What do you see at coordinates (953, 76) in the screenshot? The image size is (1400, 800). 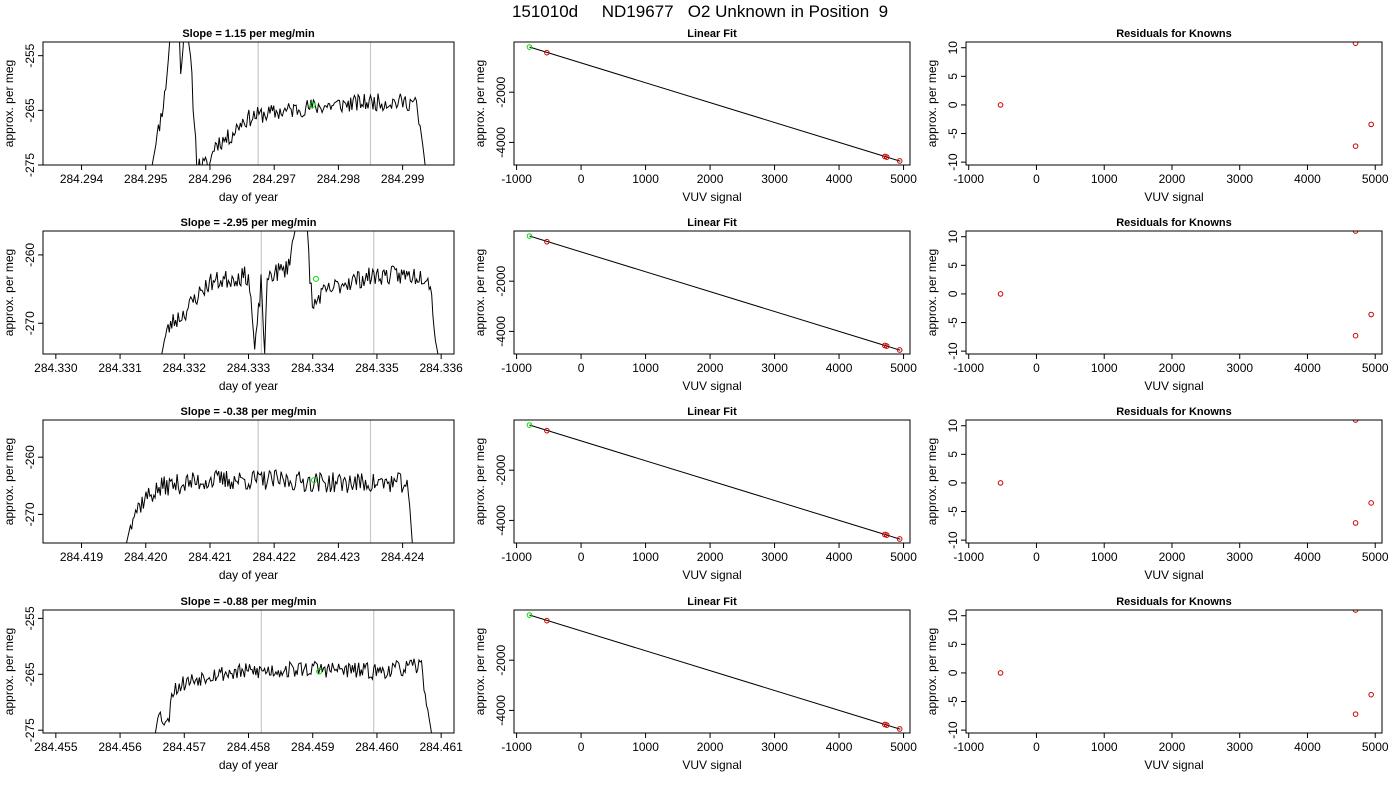 I see `y-tick-label: 5` at bounding box center [953, 76].